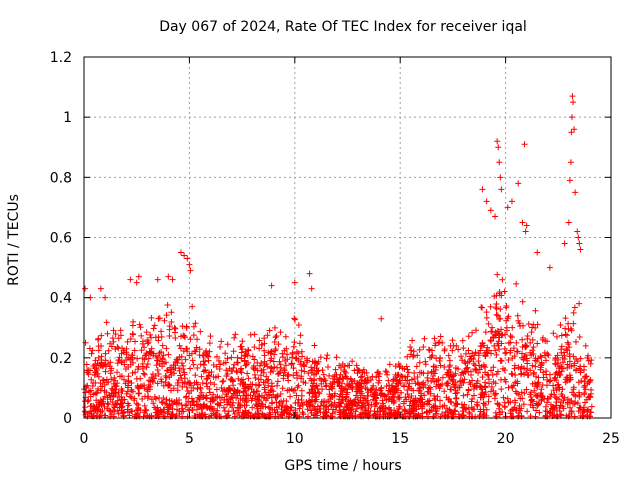 The width and height of the screenshot is (640, 480). Describe the element at coordinates (61, 359) in the screenshot. I see `y-tick-label: 0.2` at that location.